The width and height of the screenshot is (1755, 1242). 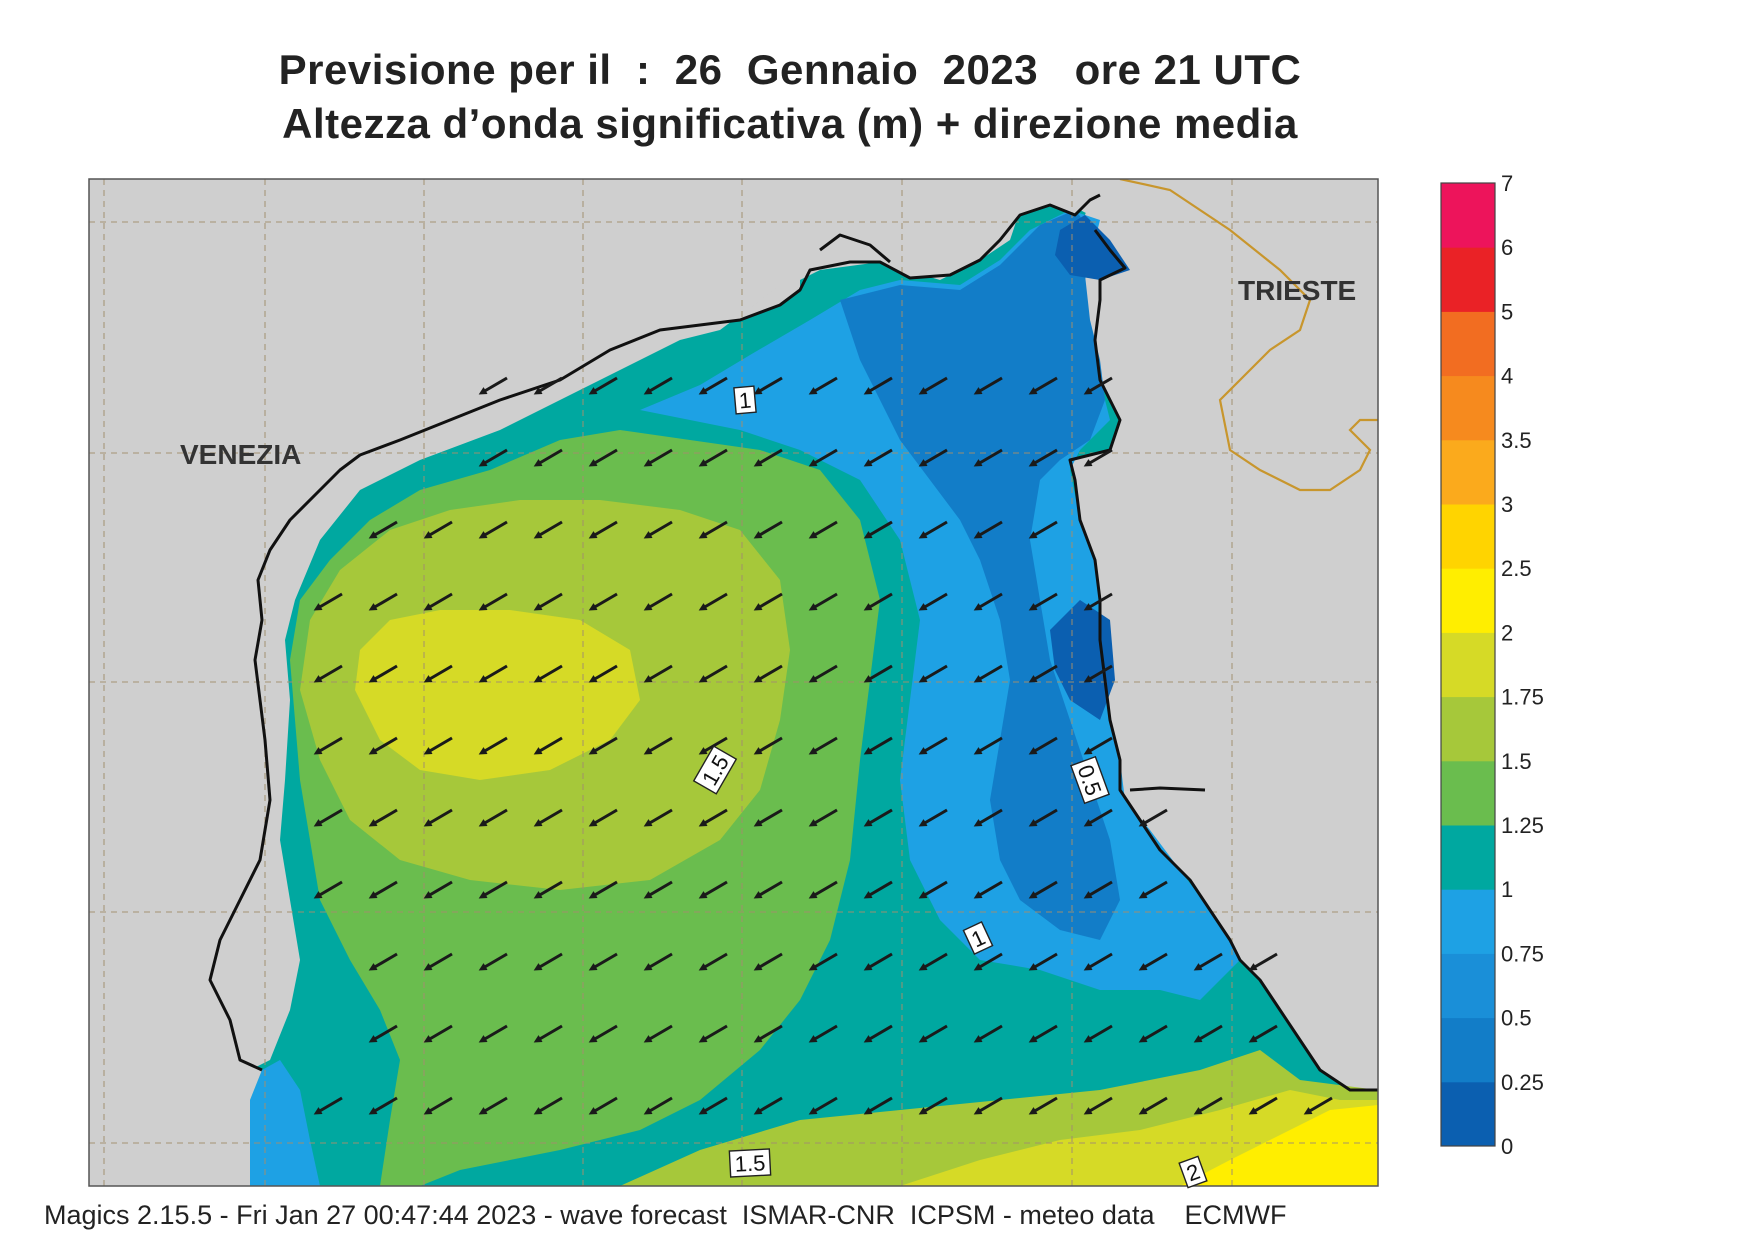 What do you see at coordinates (1507, 311) in the screenshot?
I see `legend-tick-label: 5` at bounding box center [1507, 311].